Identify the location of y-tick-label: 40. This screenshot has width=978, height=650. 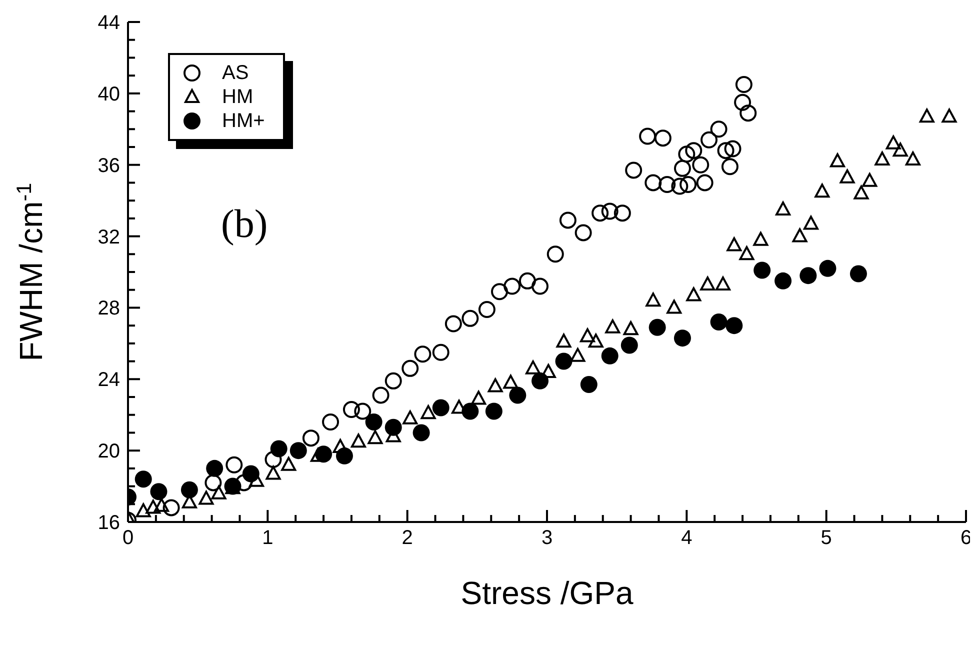
(109, 94).